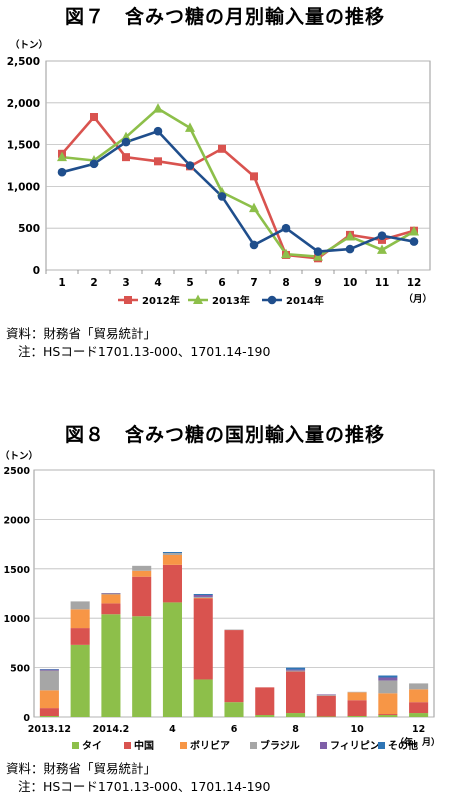 The height and width of the screenshot is (799, 450). Describe the element at coordinates (382, 283) in the screenshot. I see `x-tick-label: 11` at that location.